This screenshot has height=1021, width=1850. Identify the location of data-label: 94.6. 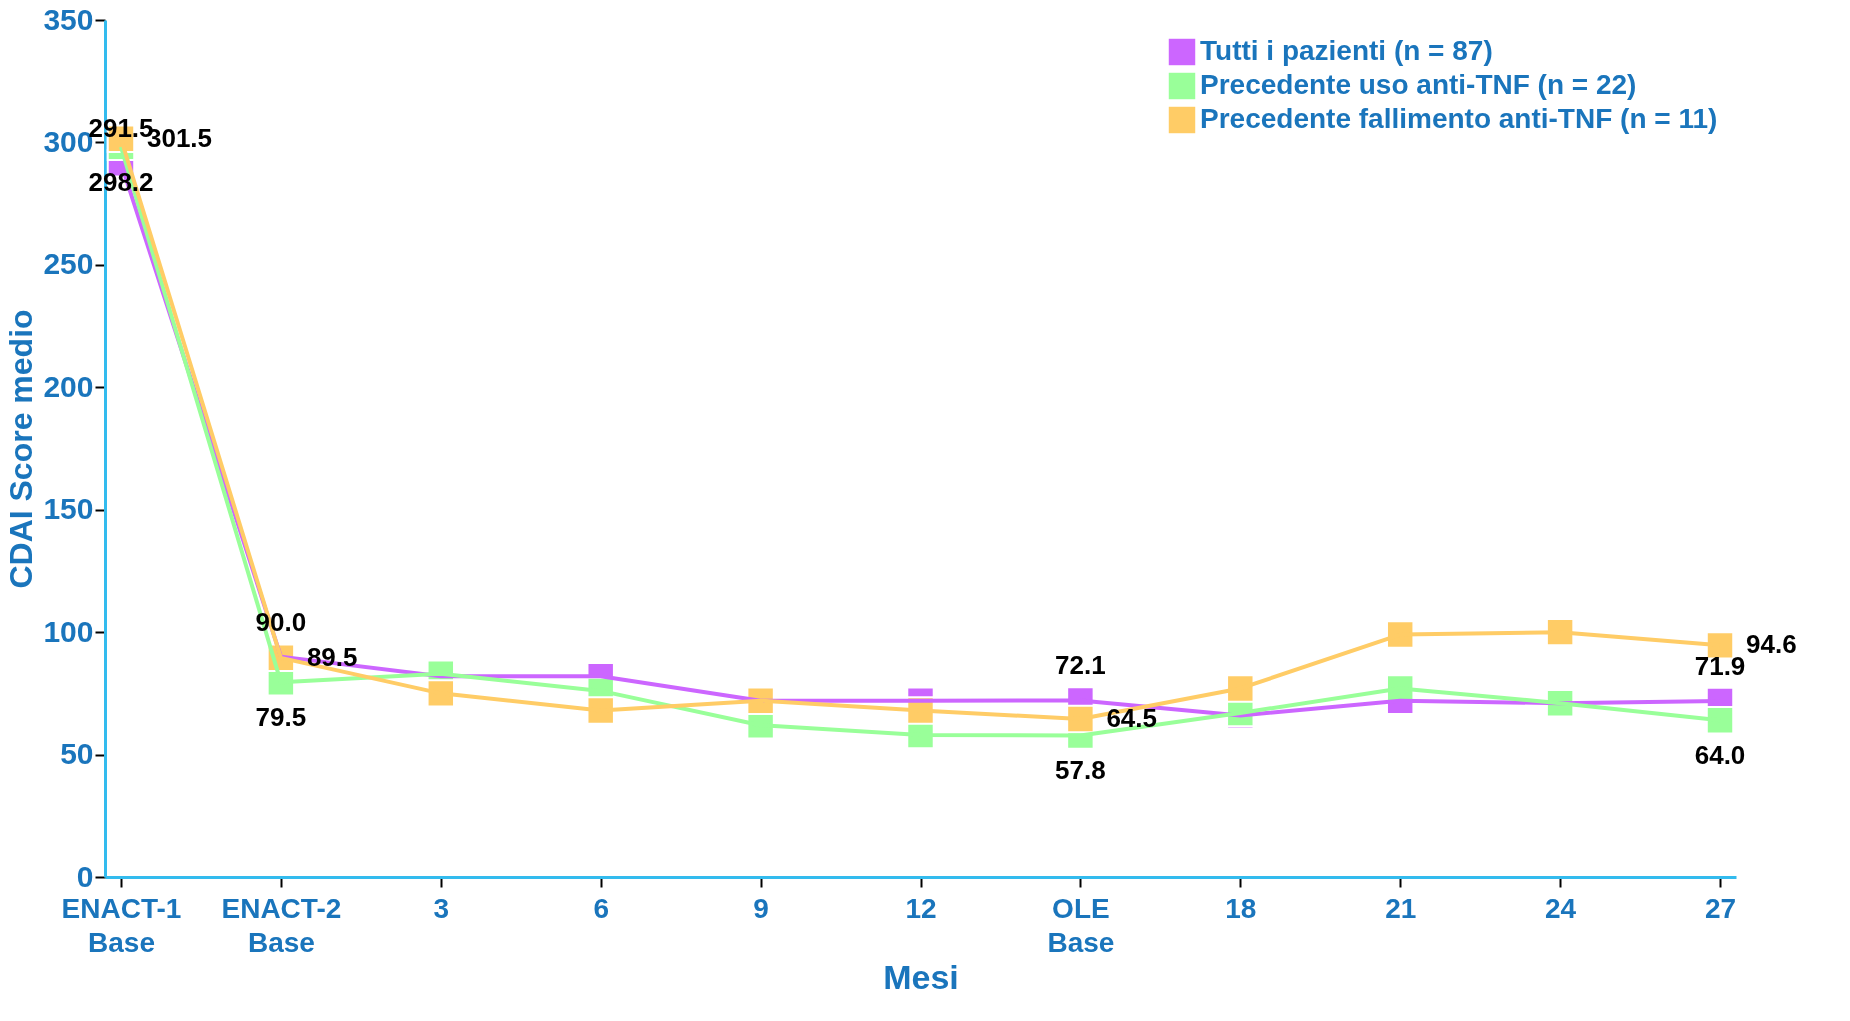
(1771, 644).